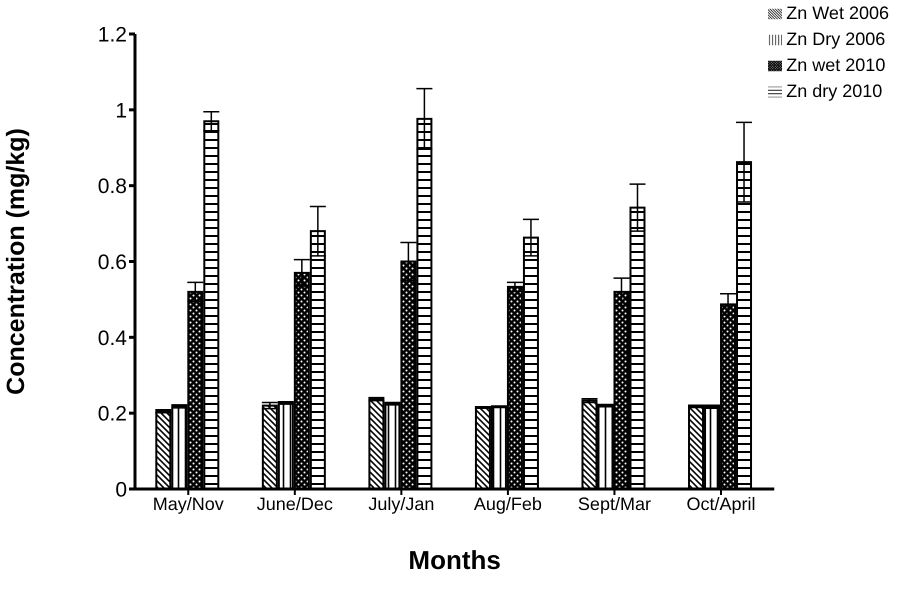 The height and width of the screenshot is (589, 909). I want to click on x-tick-label: June/Dec, so click(294, 504).